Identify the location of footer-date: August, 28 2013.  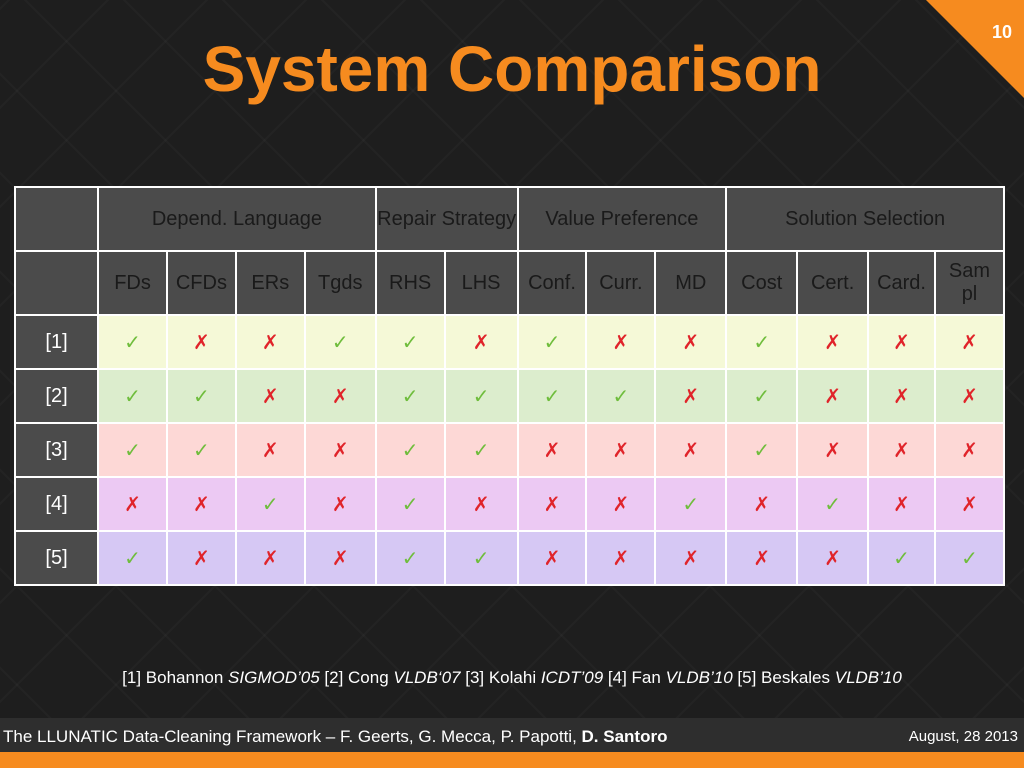
(963, 736).